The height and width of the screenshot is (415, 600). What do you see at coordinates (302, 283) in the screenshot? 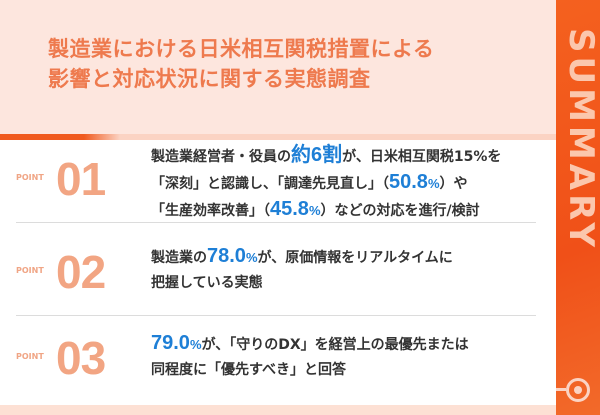
I see `text-line: 把握している実態` at bounding box center [302, 283].